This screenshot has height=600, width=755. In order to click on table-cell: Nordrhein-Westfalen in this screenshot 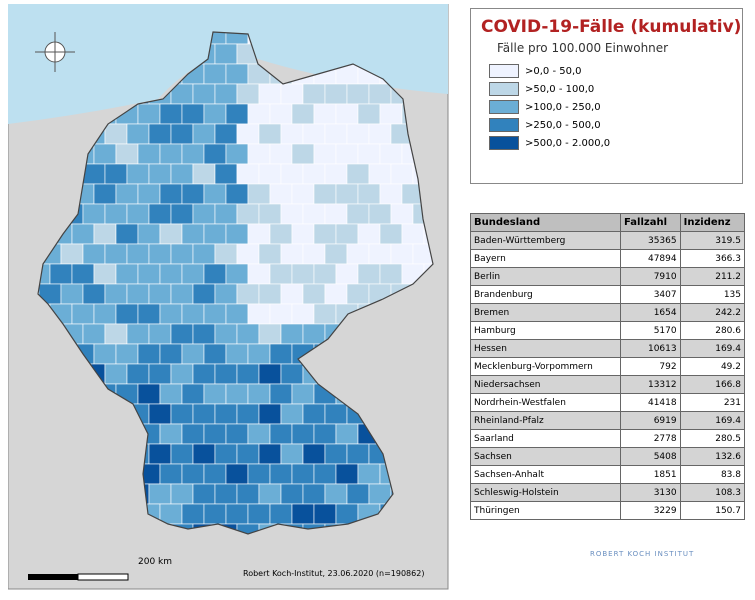, I will do `click(545, 402)`.